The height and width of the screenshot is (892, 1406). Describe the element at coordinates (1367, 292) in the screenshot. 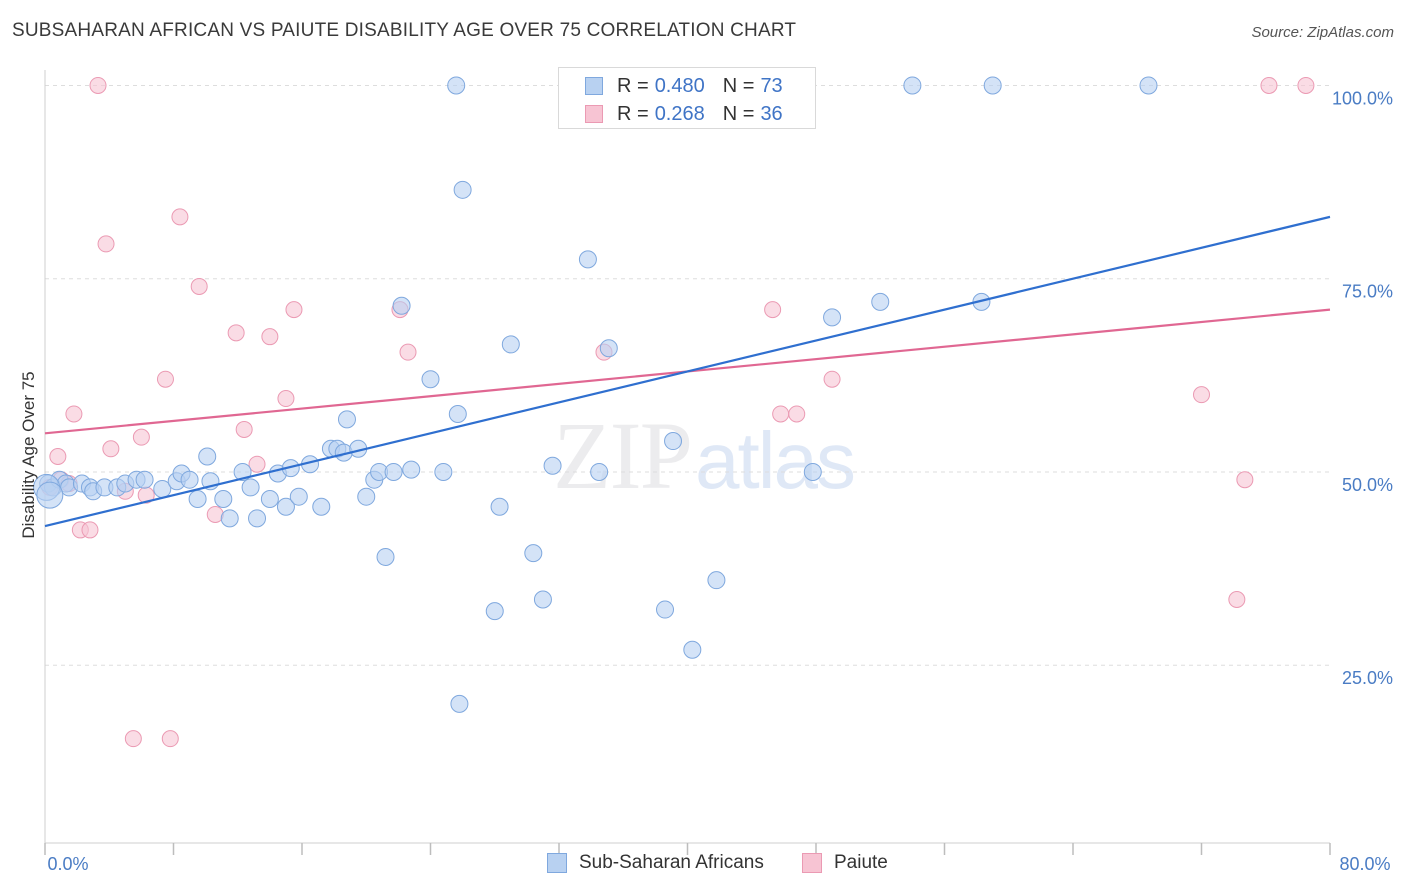

I see `y-tick-label: 75.0%` at that location.